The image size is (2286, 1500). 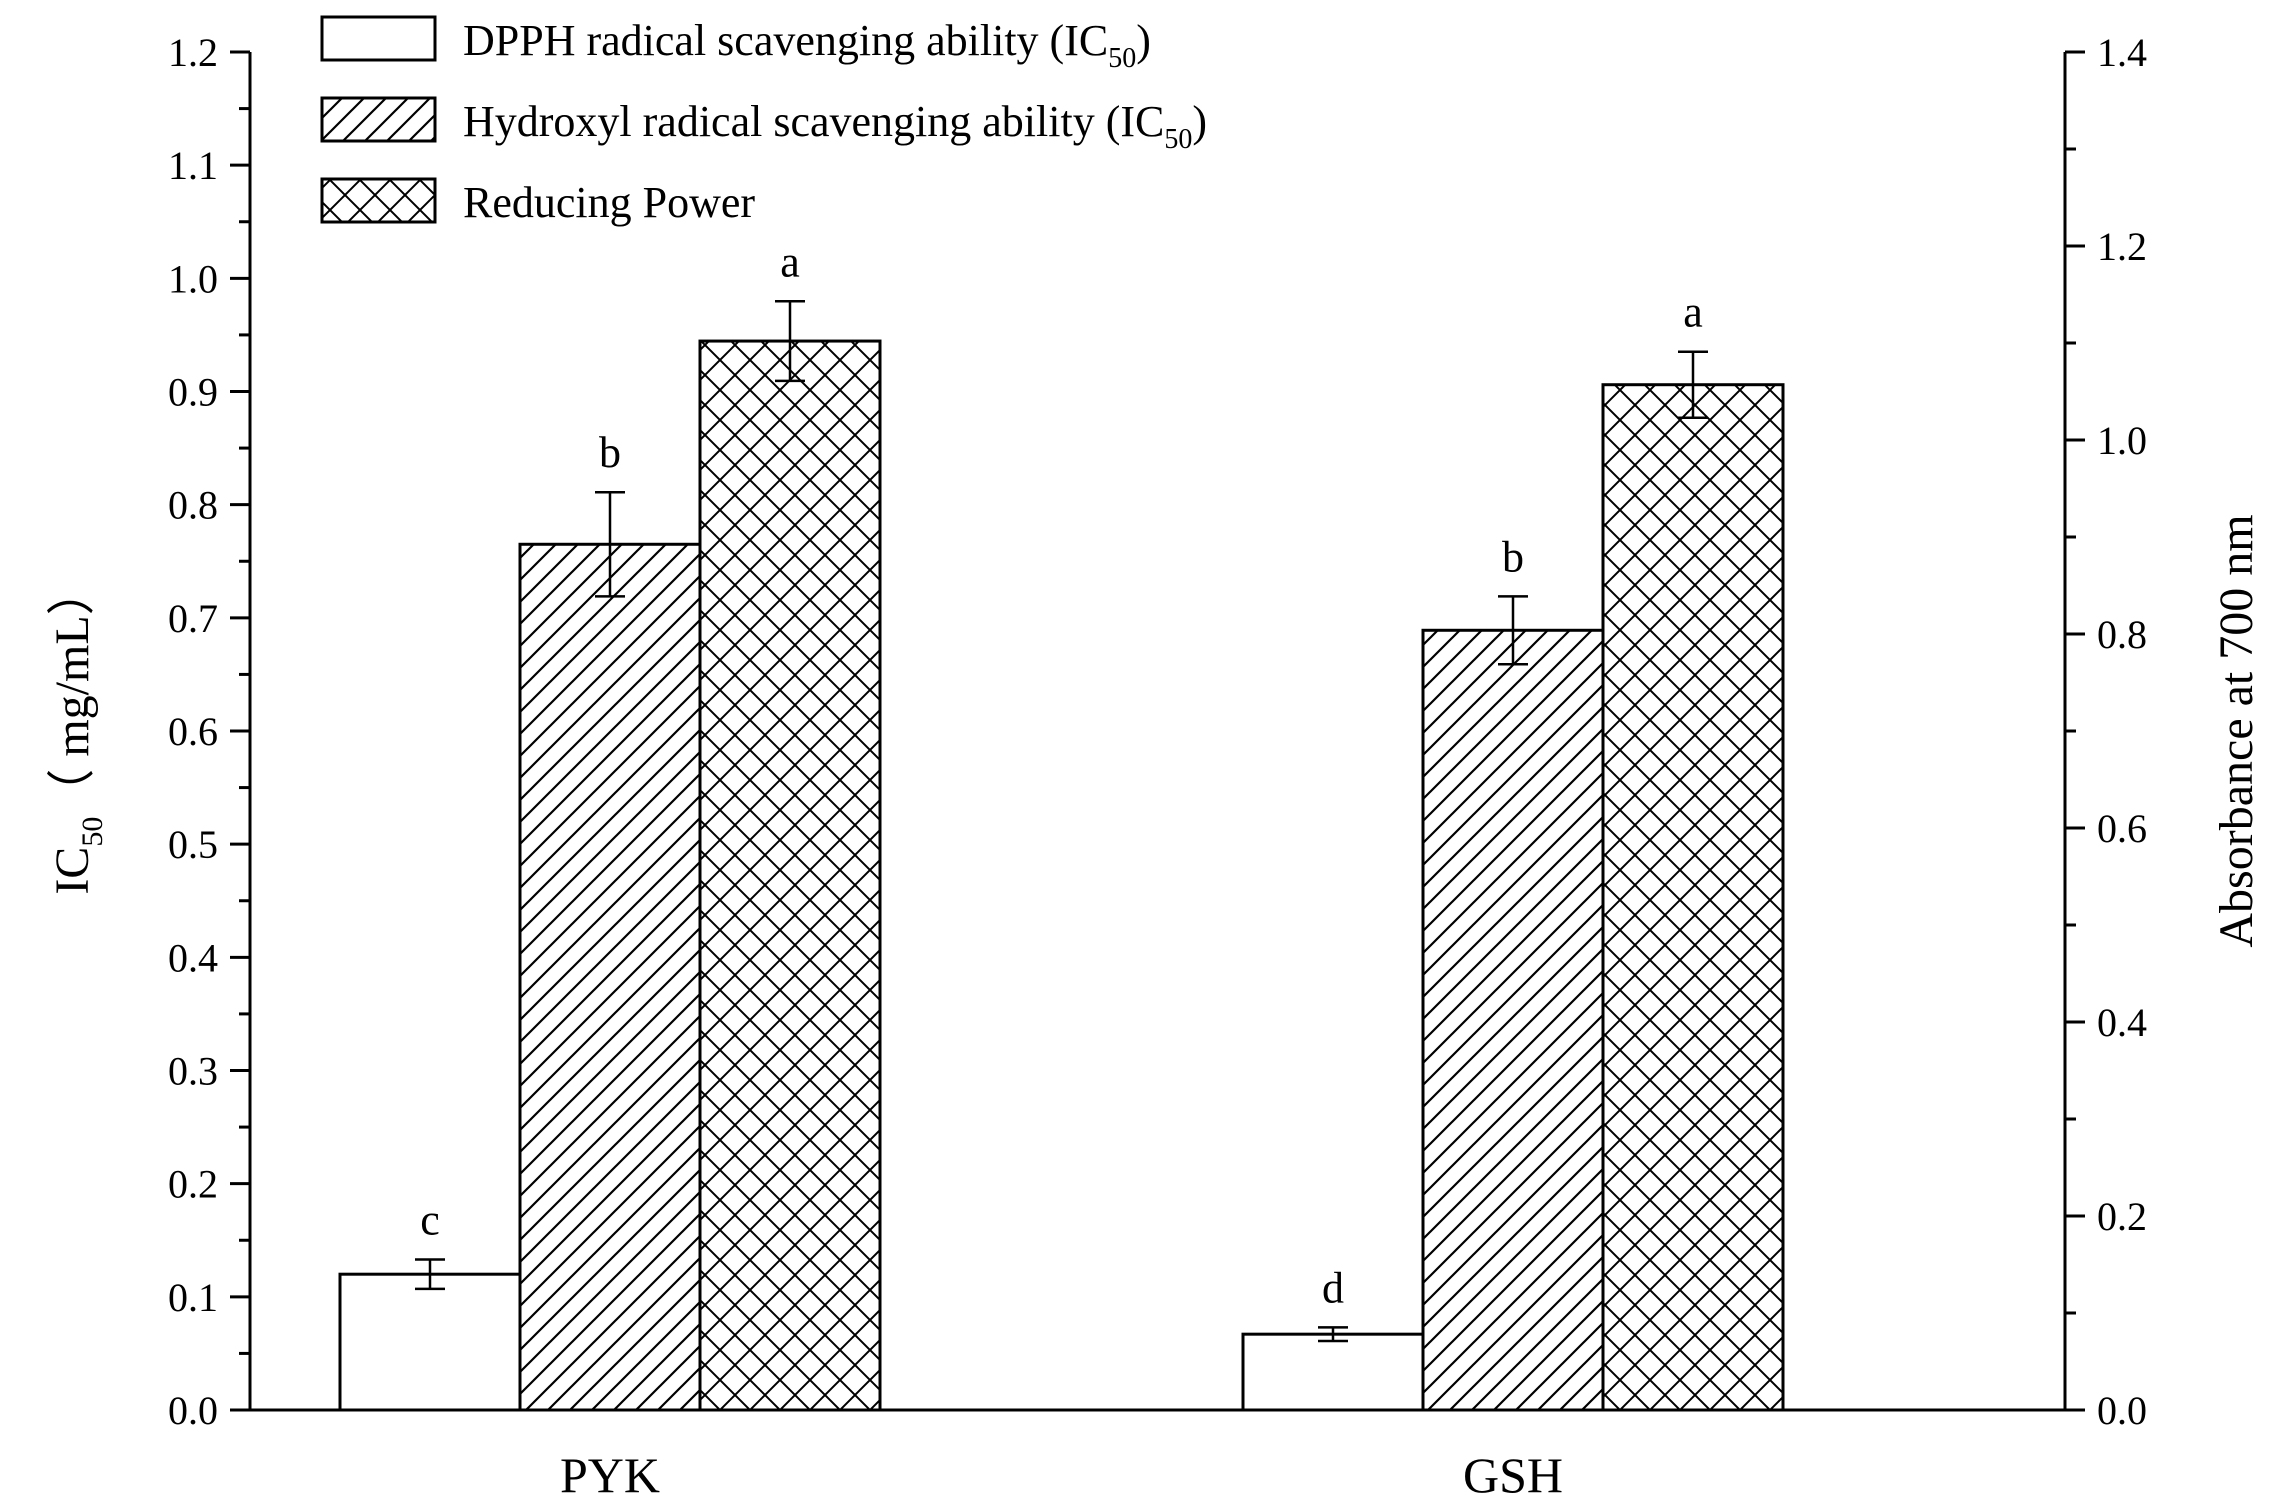 What do you see at coordinates (1333, 1287) in the screenshot?
I see `significance-letter: d` at bounding box center [1333, 1287].